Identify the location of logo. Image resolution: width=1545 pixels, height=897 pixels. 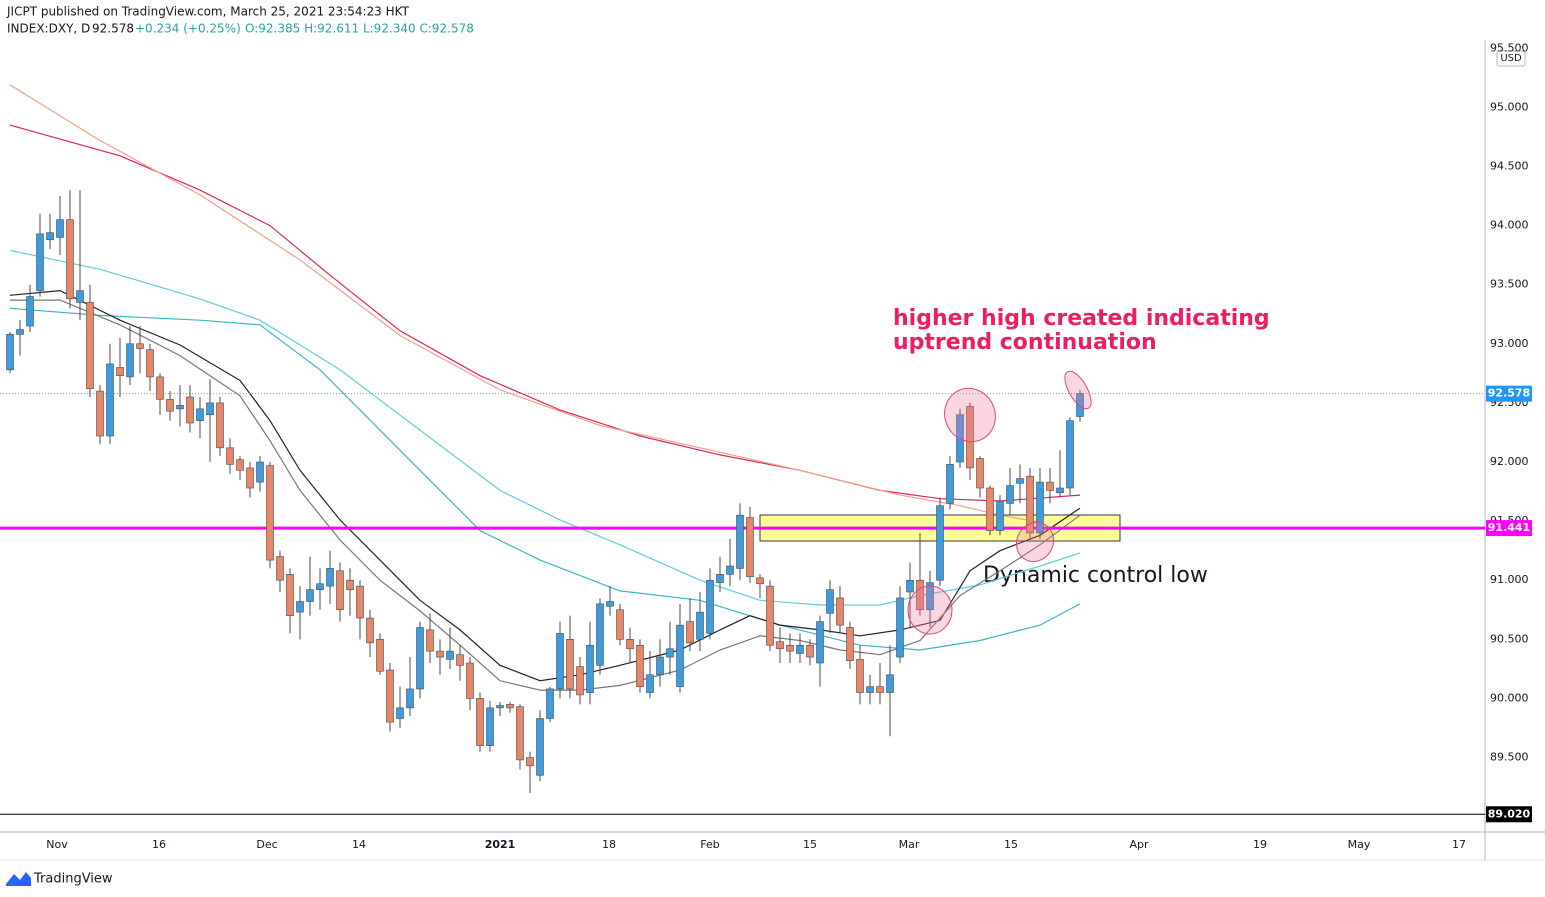
(18, 879).